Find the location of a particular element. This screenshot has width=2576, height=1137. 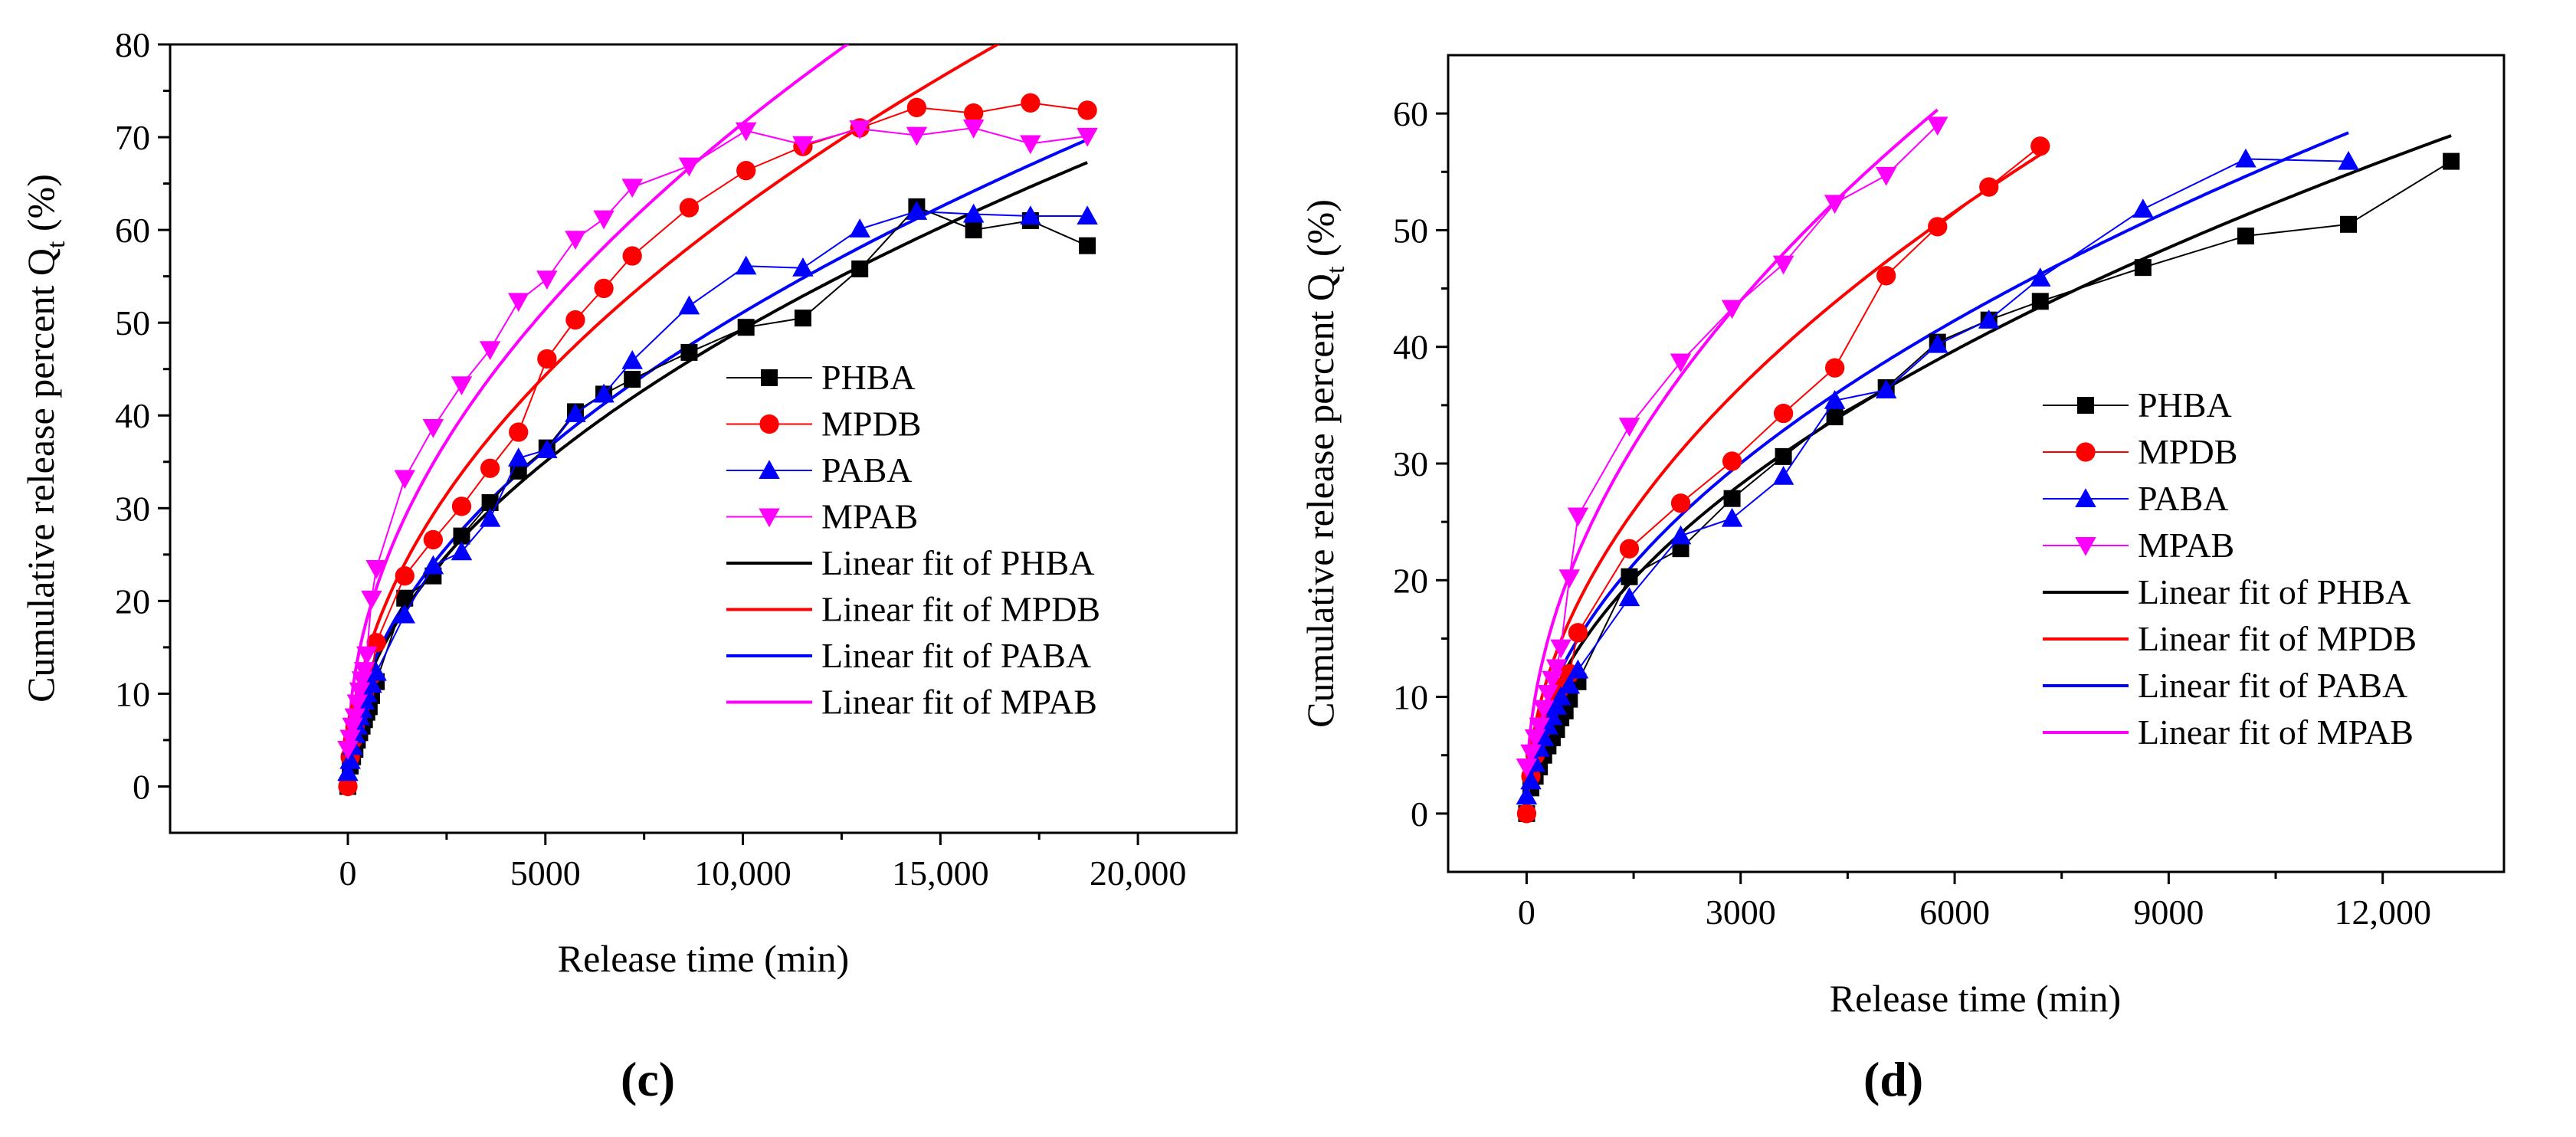

y-tick-label-c: 40 is located at coordinates (132, 415).